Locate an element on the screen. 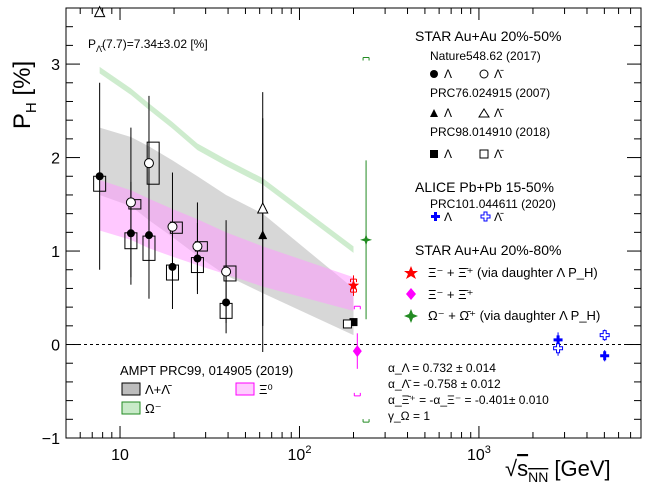 The width and height of the screenshot is (646, 487). legend-alice-a: Λ is located at coordinates (448, 217).